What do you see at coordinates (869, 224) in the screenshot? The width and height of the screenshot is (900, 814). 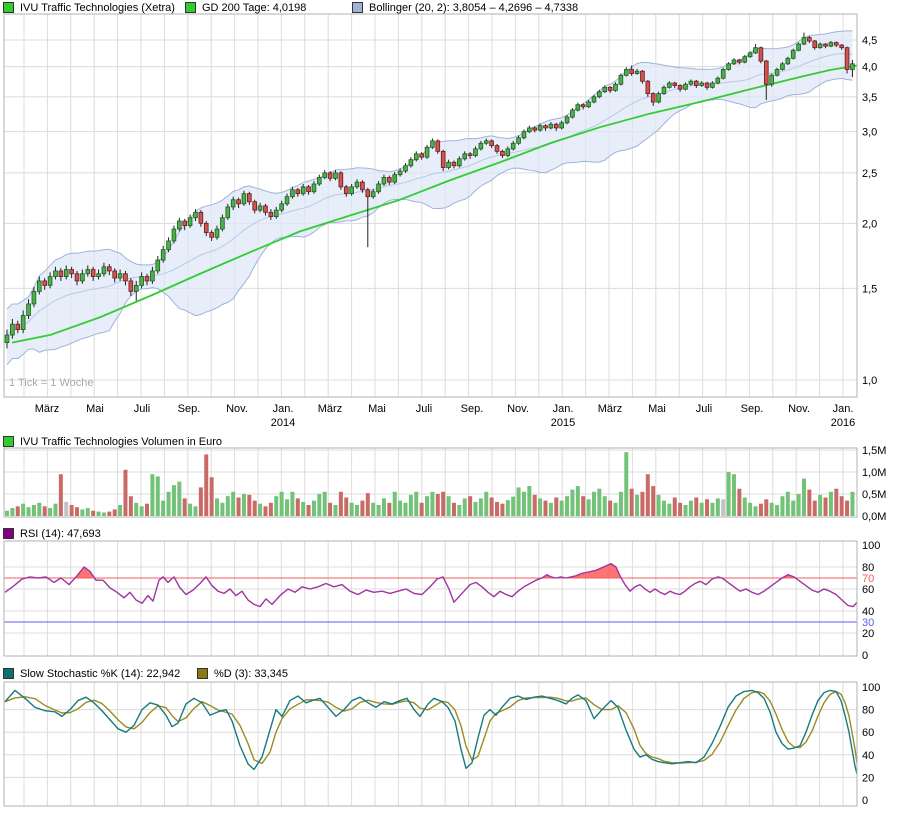 I see `price-axis-label: 2,0` at bounding box center [869, 224].